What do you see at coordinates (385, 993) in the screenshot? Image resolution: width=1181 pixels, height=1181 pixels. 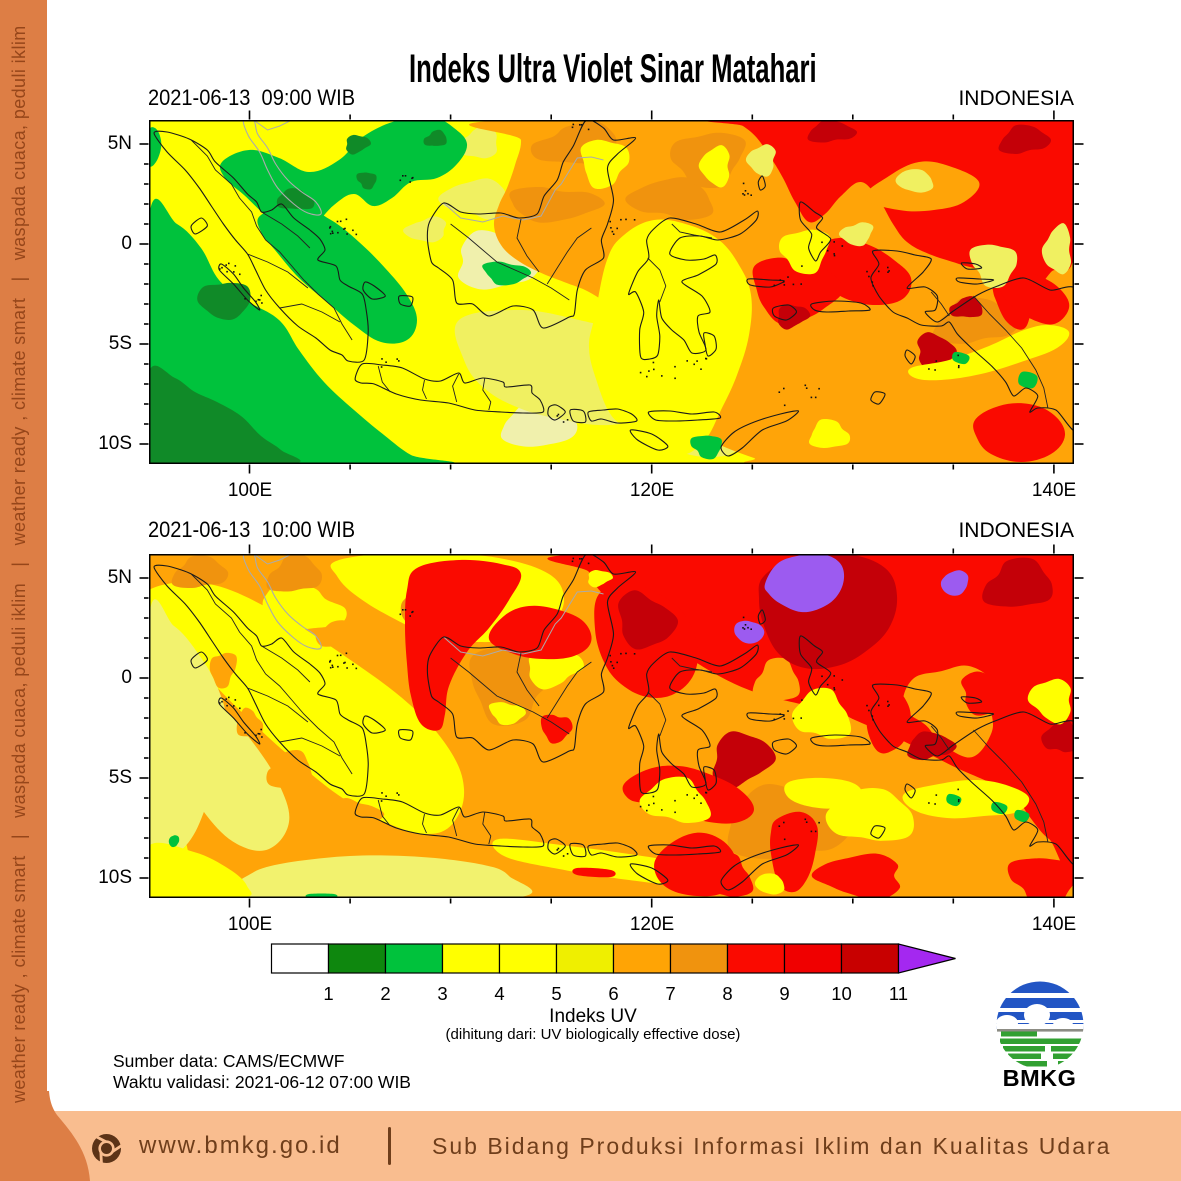 I see `svg-text: 2` at bounding box center [385, 993].